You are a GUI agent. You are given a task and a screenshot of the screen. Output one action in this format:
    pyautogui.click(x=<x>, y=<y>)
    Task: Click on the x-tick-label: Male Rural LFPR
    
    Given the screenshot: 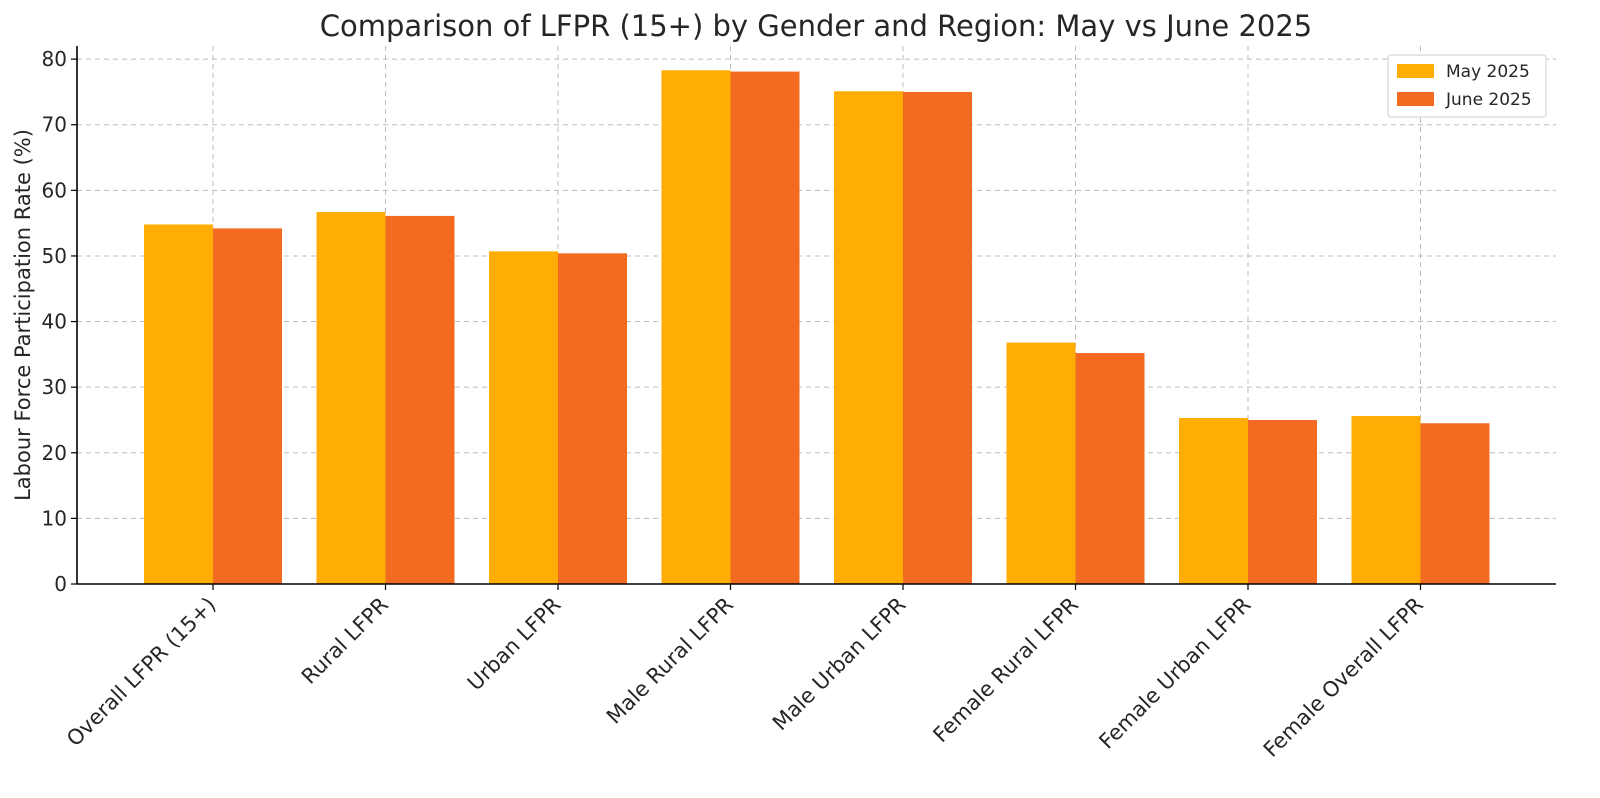 What is the action you would take?
    pyautogui.click(x=670, y=661)
    